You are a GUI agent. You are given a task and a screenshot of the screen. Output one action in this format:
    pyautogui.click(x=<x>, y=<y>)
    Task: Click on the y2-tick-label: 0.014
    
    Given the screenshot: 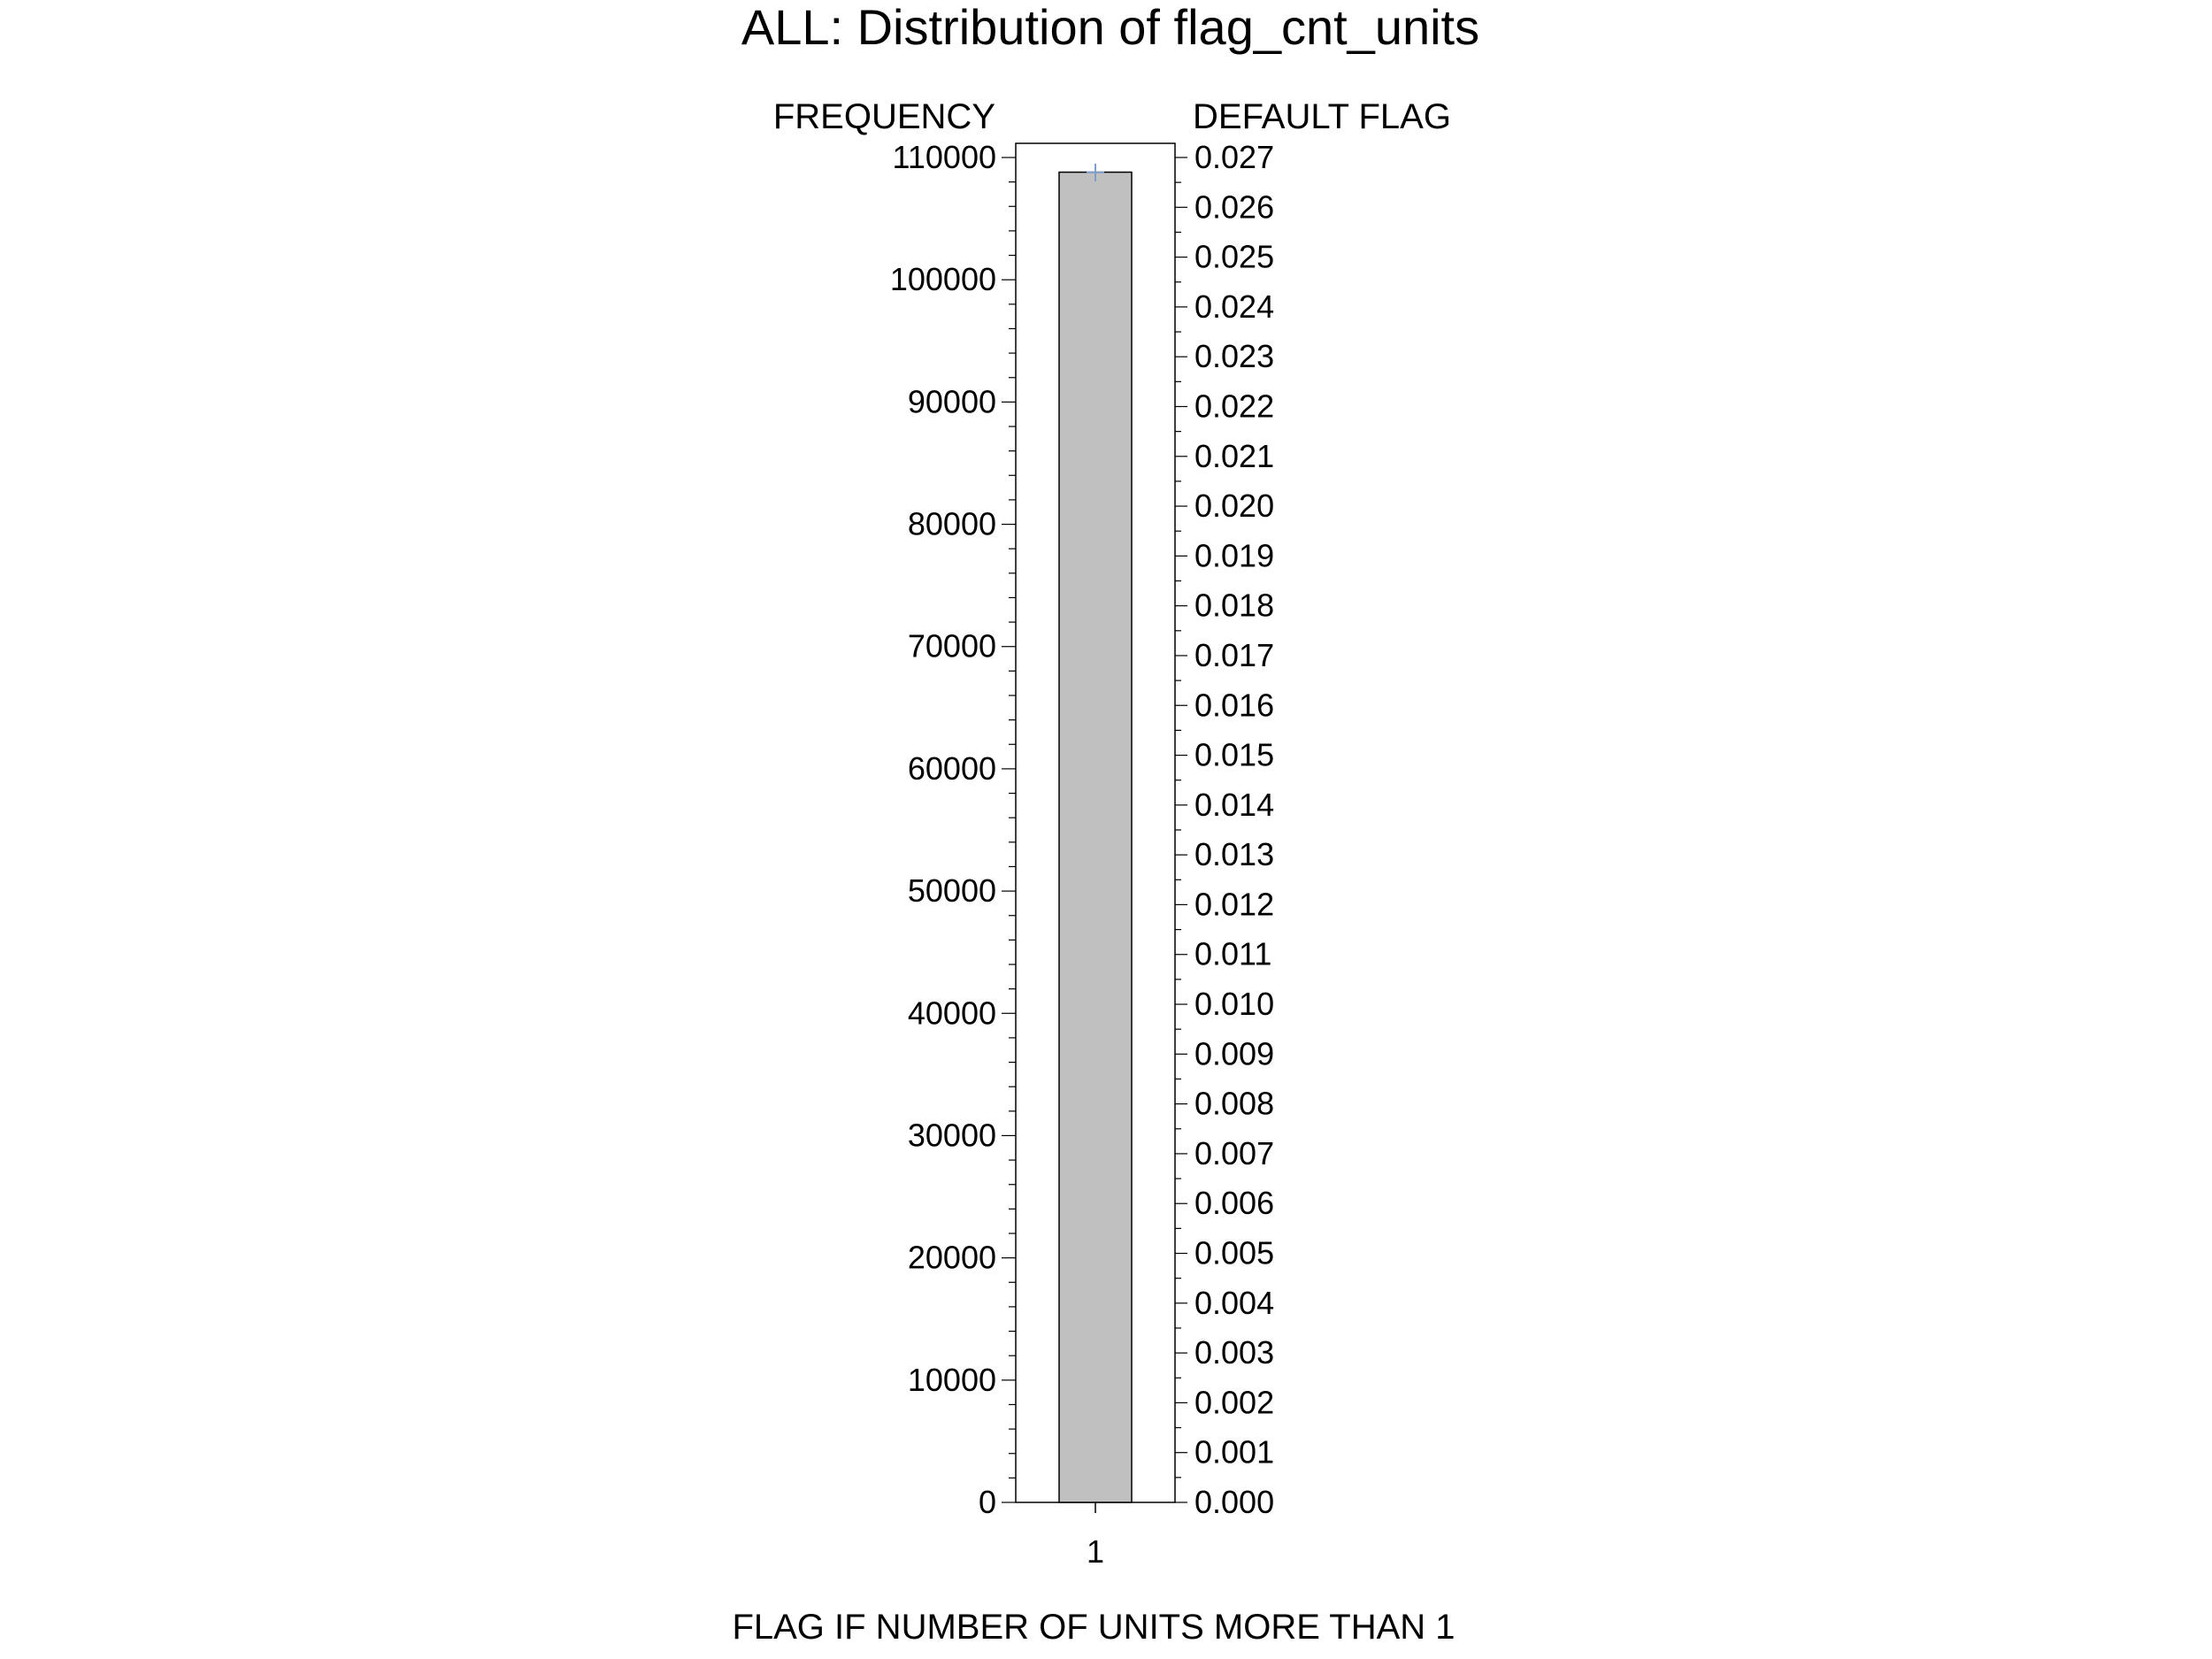 What is the action you would take?
    pyautogui.click(x=1234, y=805)
    